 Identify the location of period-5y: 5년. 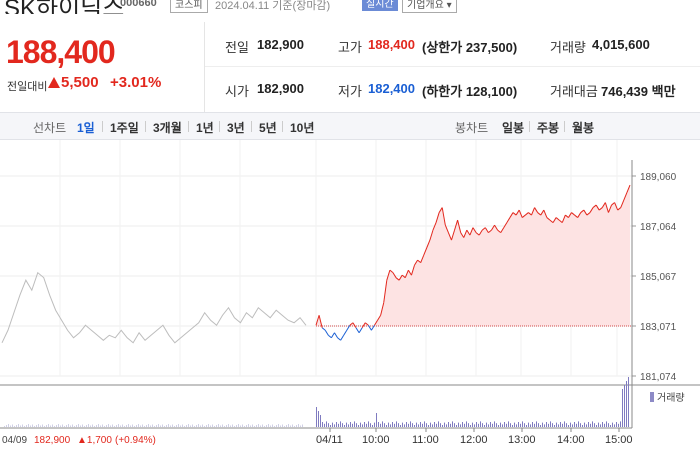
(268, 128).